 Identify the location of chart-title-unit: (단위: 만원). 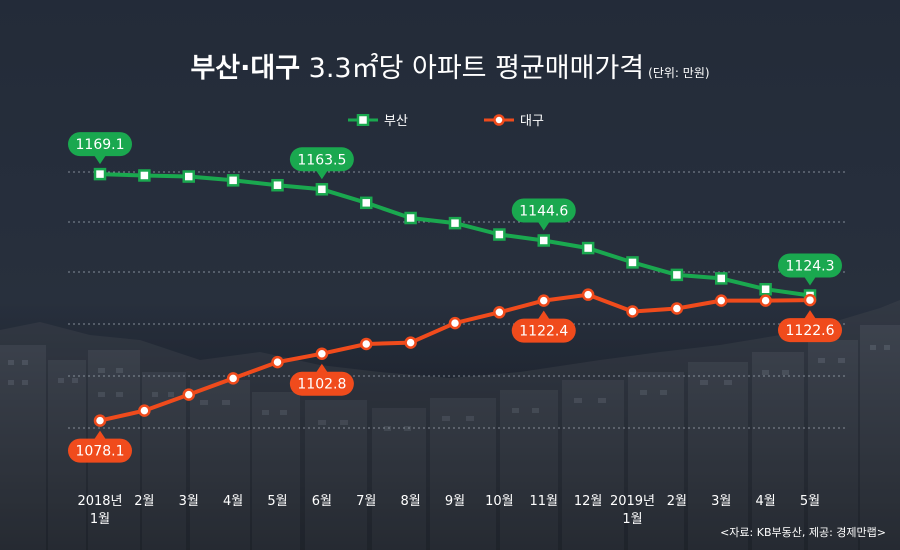
(679, 73).